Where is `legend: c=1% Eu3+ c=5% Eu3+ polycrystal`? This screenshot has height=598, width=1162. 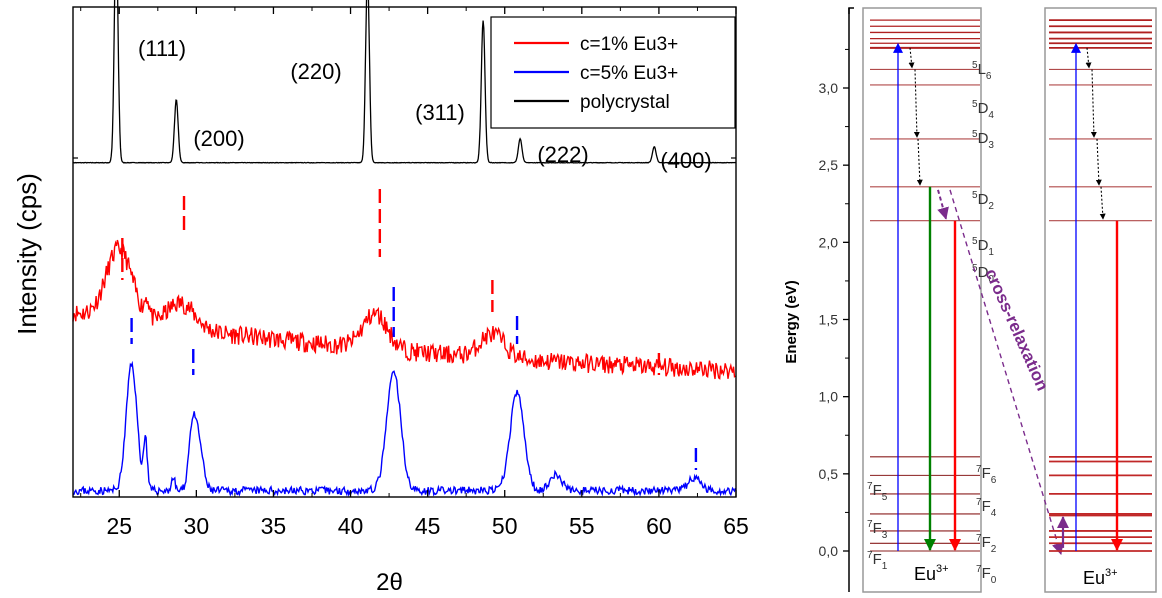
legend: c=1% Eu3+ c=5% Eu3+ polycrystal is located at coordinates (613, 72).